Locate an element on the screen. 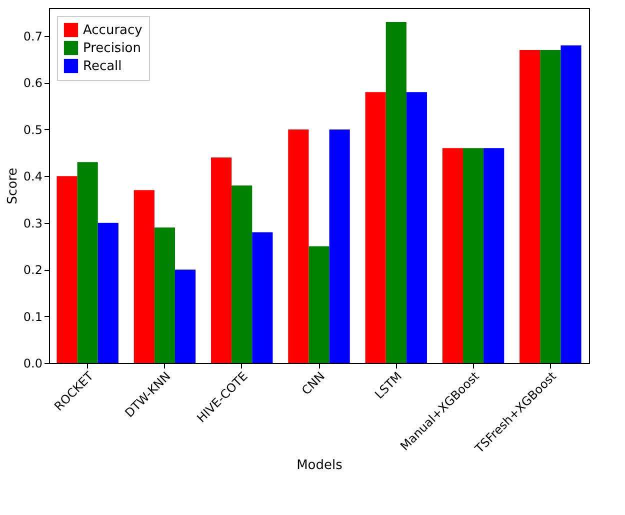  legend-label: Precision is located at coordinates (112, 48).